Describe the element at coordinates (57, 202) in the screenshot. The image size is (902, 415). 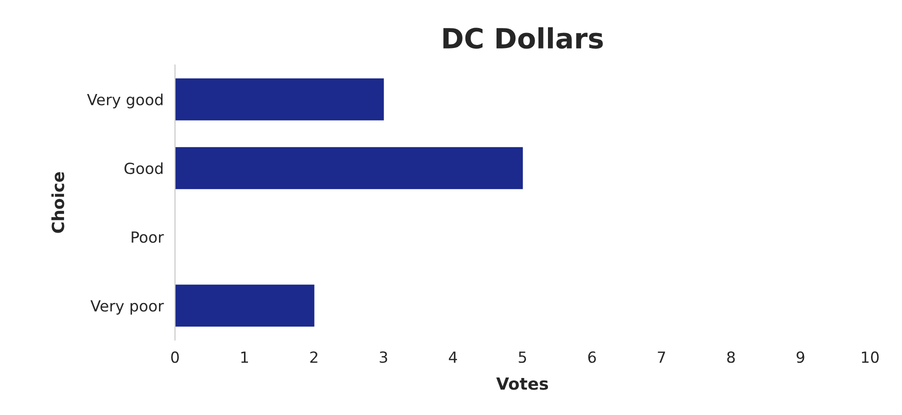
I see `y-axis-title: Choice` at that location.